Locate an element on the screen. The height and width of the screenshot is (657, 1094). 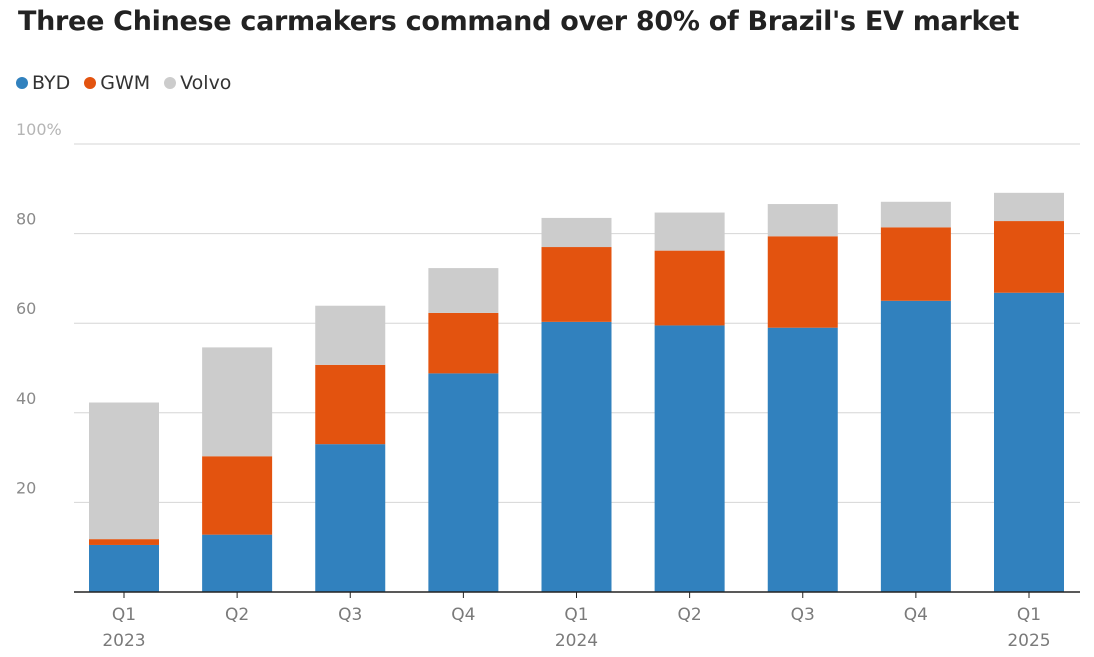
x-tick-label-7: Q4 is located at coordinates (916, 615).